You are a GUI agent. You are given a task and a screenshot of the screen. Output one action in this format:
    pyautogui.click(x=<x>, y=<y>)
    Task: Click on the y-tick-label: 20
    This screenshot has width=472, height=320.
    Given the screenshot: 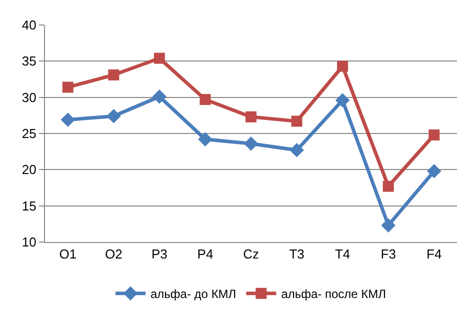 What is the action you would take?
    pyautogui.click(x=29, y=170)
    